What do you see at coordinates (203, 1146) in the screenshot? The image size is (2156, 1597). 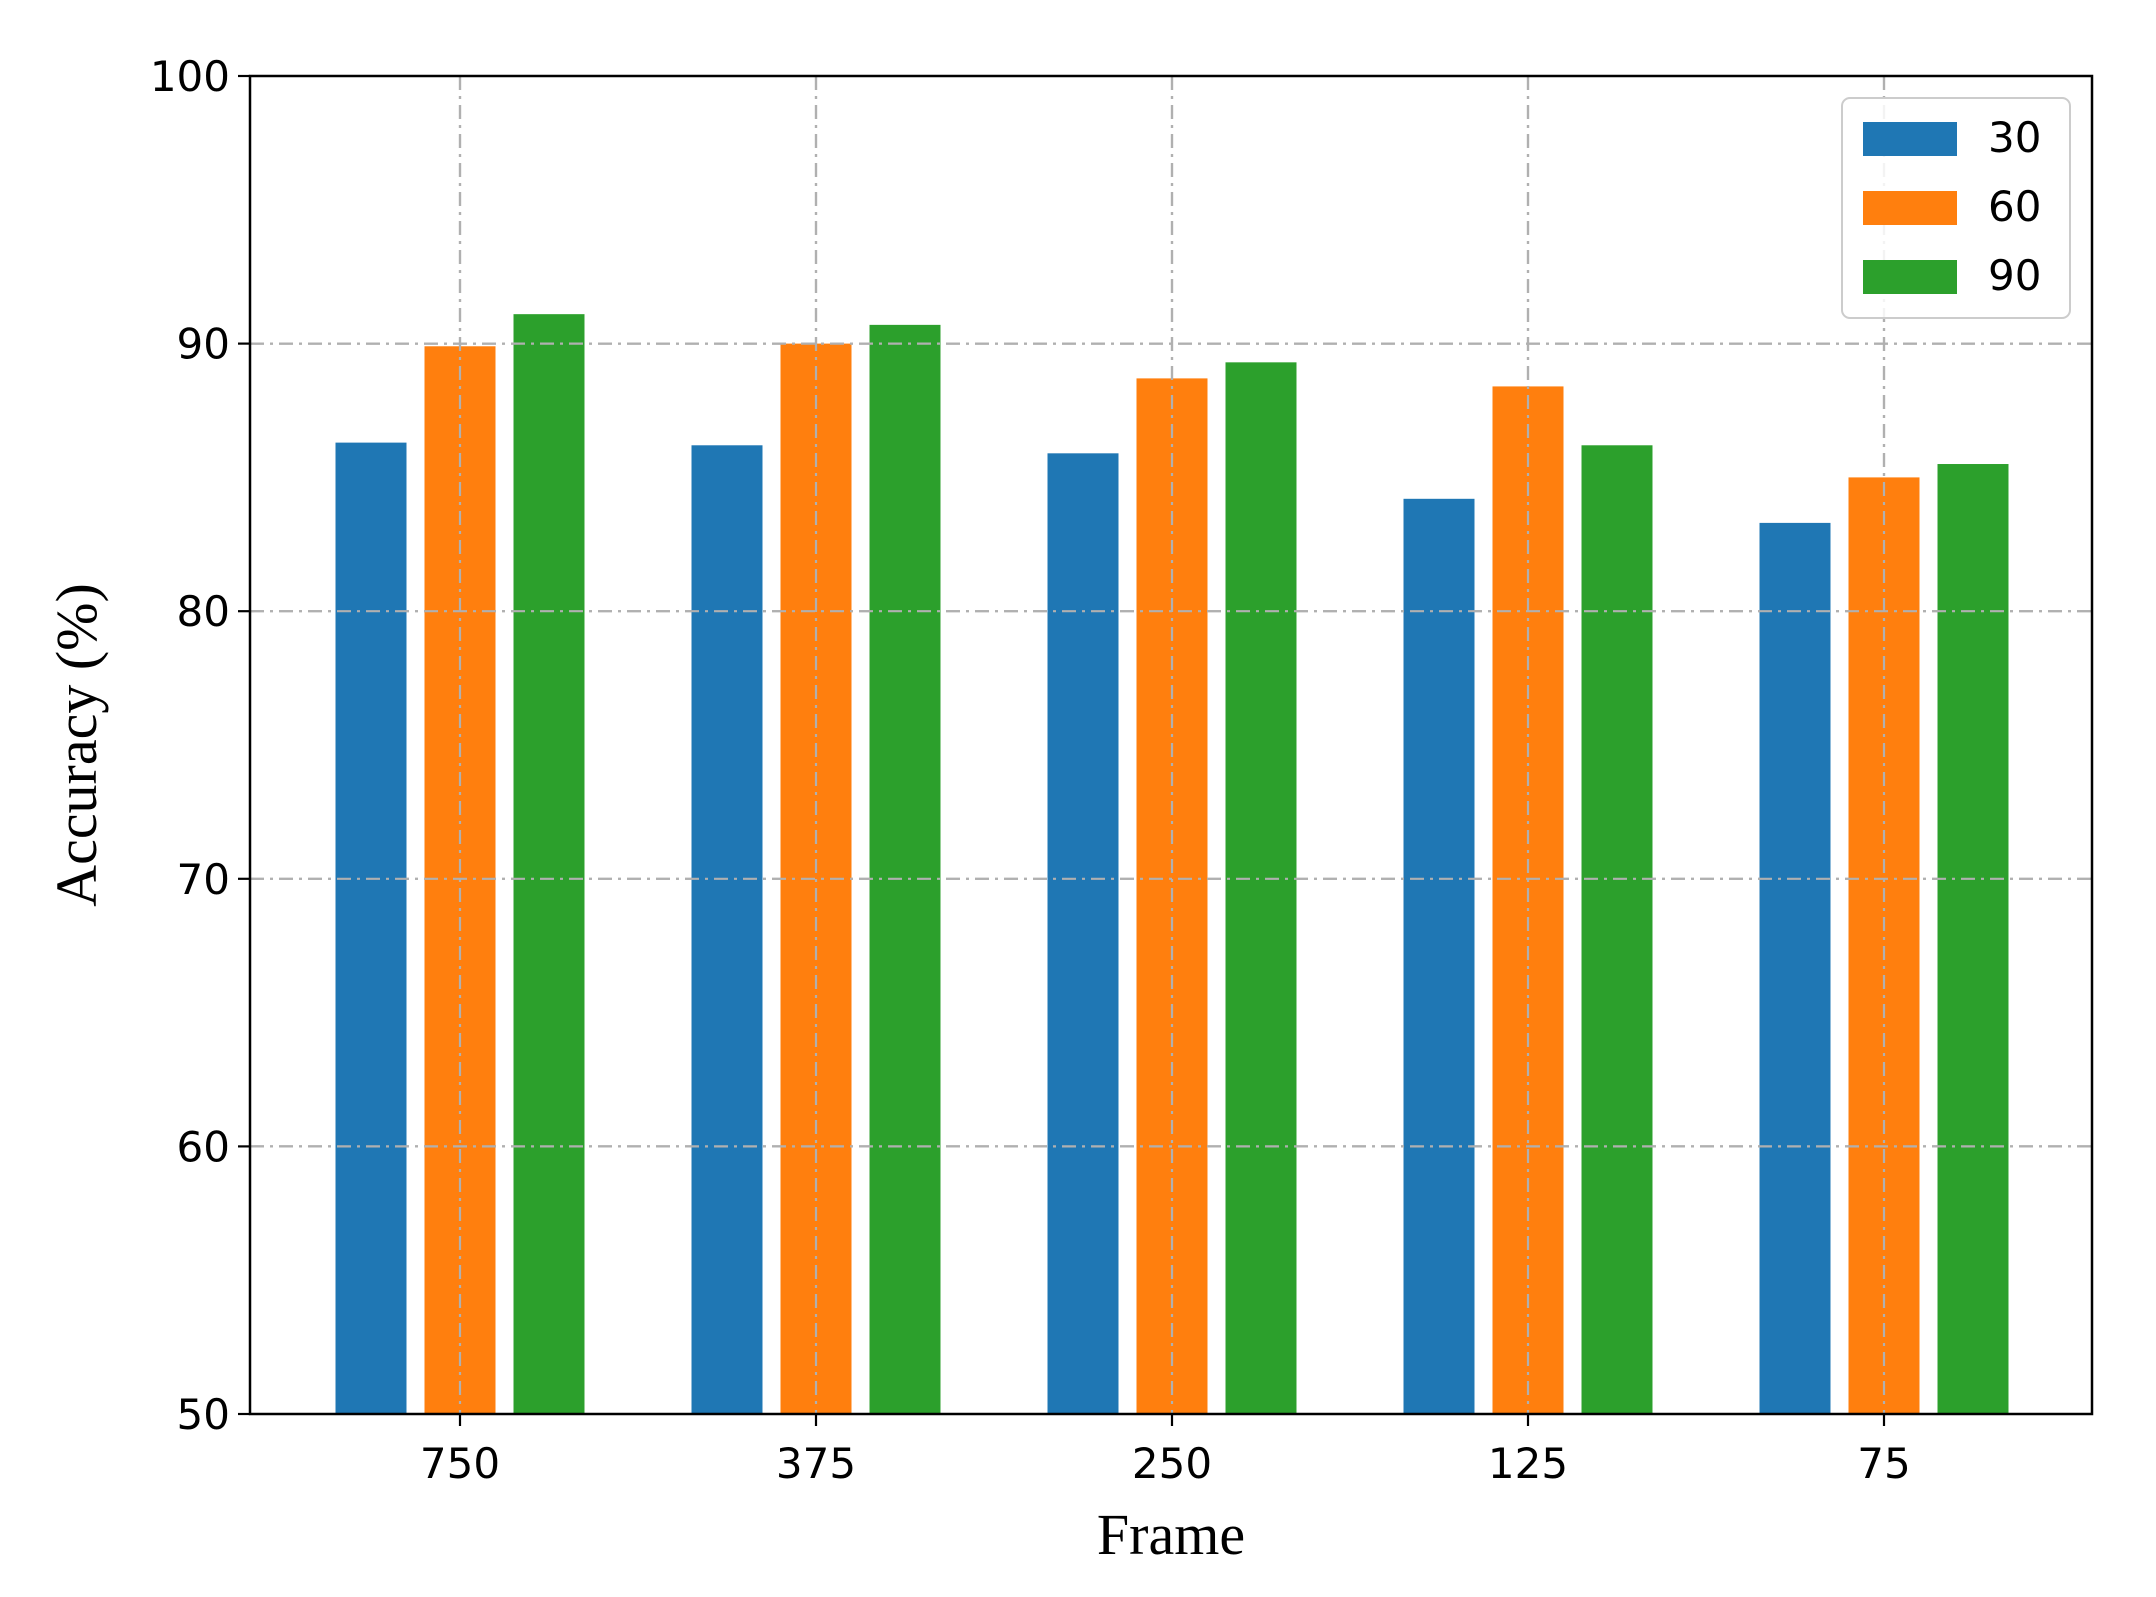 I see `y-tick-label: 60` at bounding box center [203, 1146].